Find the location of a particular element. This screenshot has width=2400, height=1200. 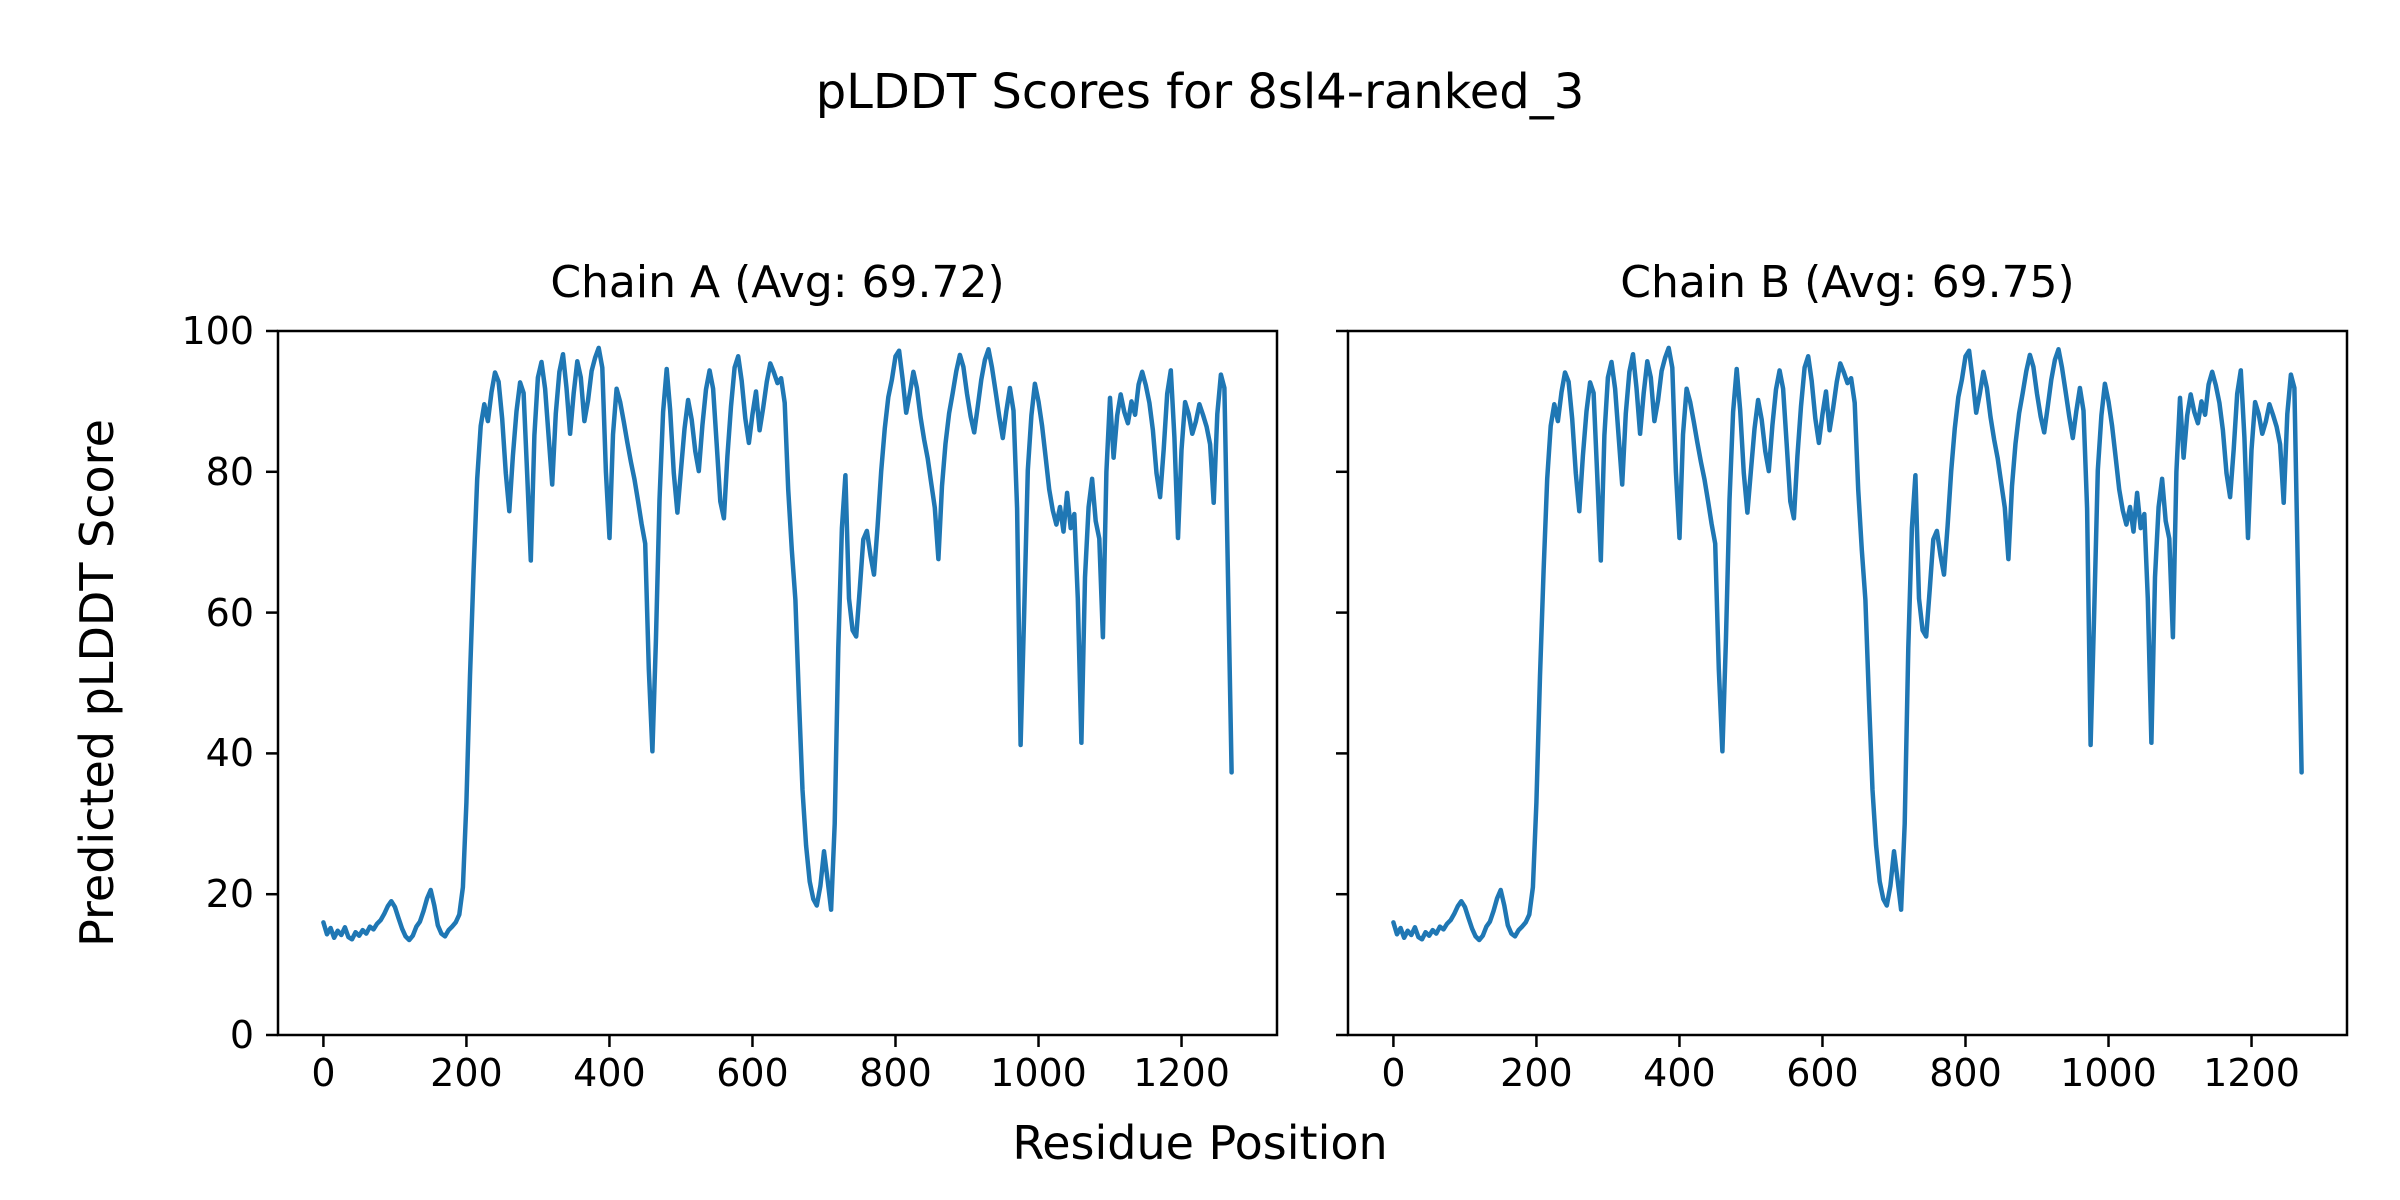

y-tick-label: 60 is located at coordinates (229, 612).